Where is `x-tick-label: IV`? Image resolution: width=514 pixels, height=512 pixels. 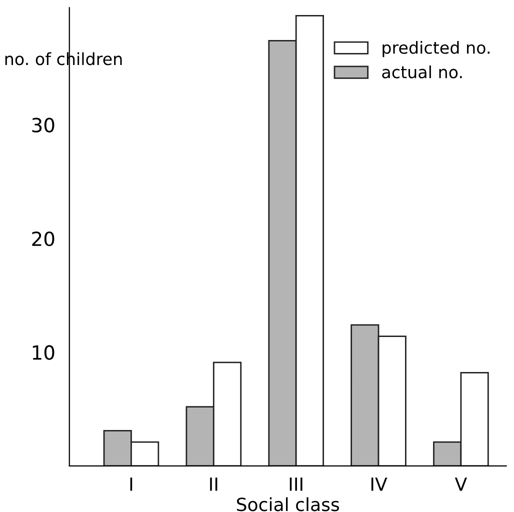
x-tick-label: IV is located at coordinates (379, 484).